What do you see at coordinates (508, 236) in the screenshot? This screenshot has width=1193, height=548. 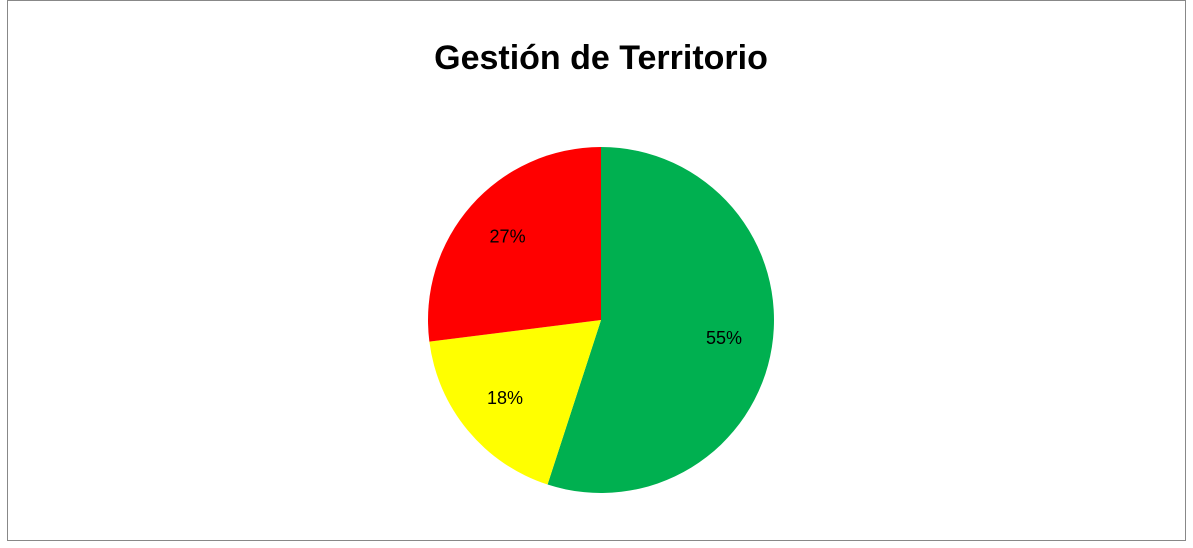 I see `data-label: 27%` at bounding box center [508, 236].